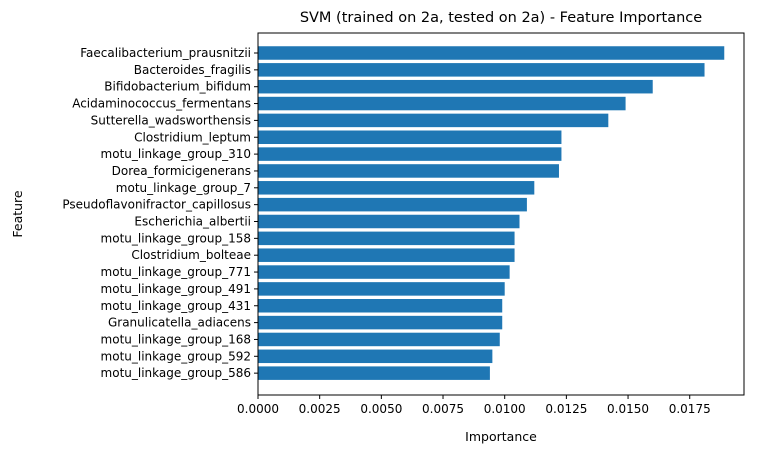 The image size is (764, 453). I want to click on y-tick-label: motu_linkage_group_586, so click(176, 373).